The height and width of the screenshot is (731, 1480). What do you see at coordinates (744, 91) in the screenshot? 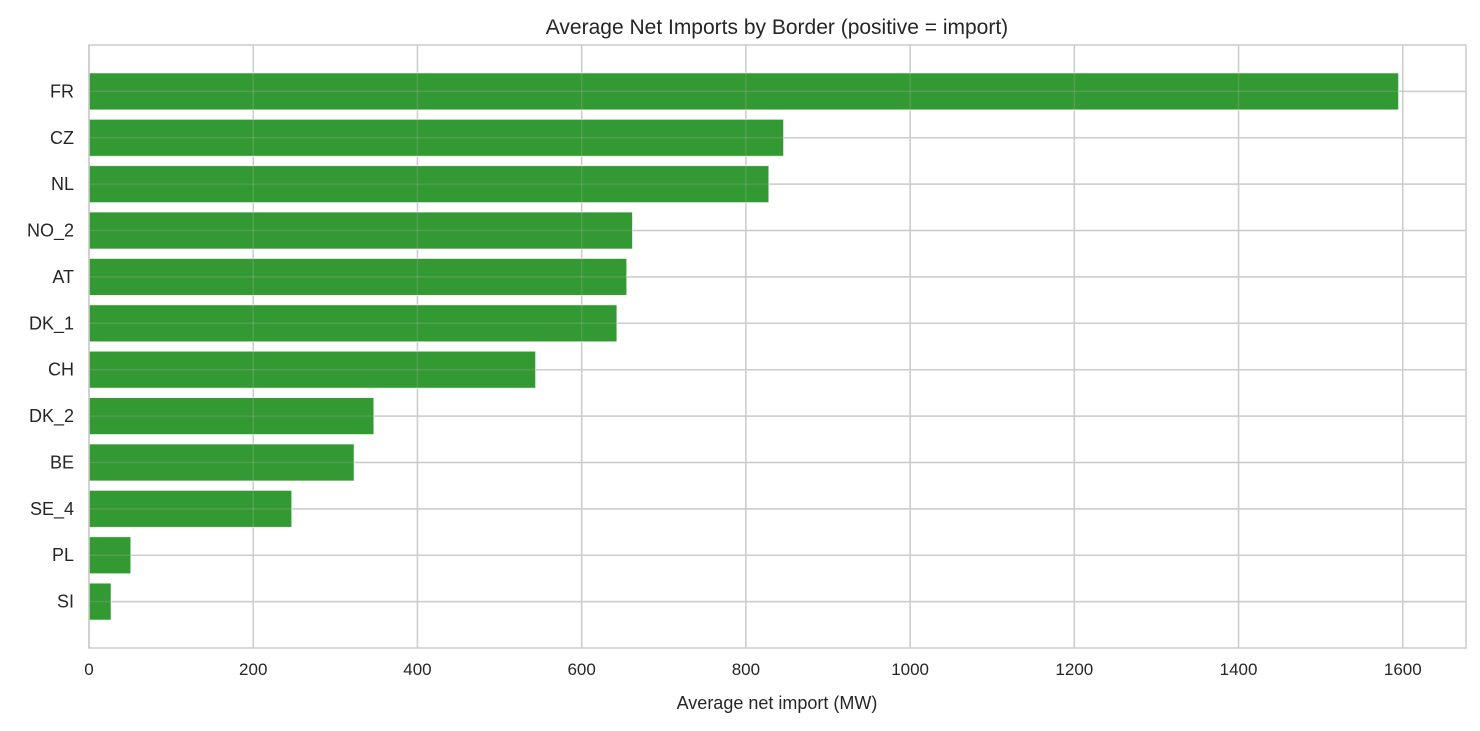
I see `bar-fr` at bounding box center [744, 91].